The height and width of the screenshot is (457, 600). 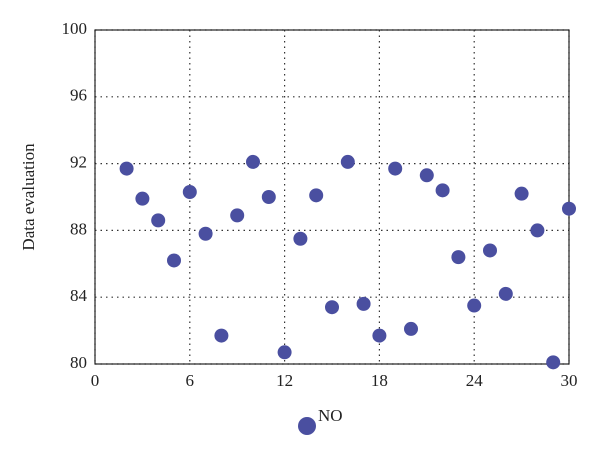 I want to click on legend-label: NO, so click(x=330, y=415).